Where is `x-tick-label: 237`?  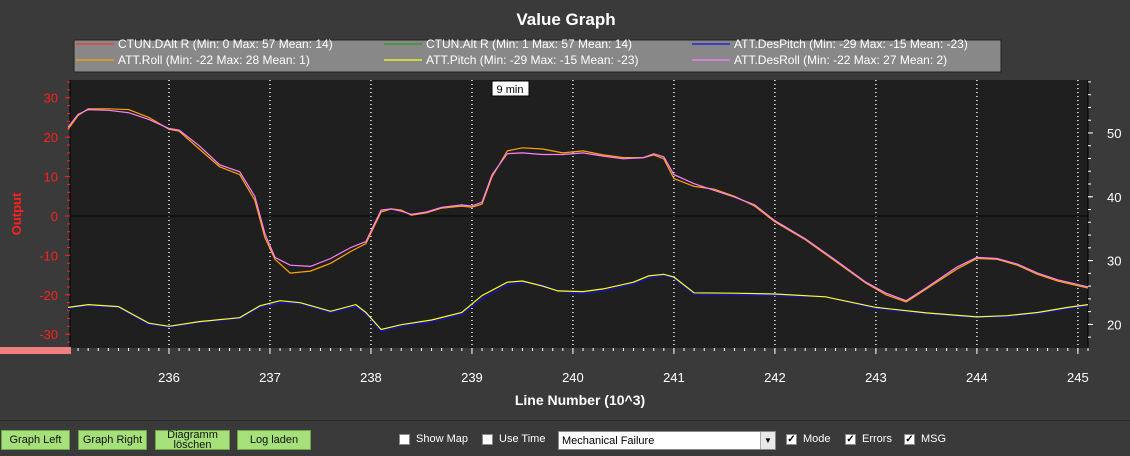 x-tick-label: 237 is located at coordinates (270, 377).